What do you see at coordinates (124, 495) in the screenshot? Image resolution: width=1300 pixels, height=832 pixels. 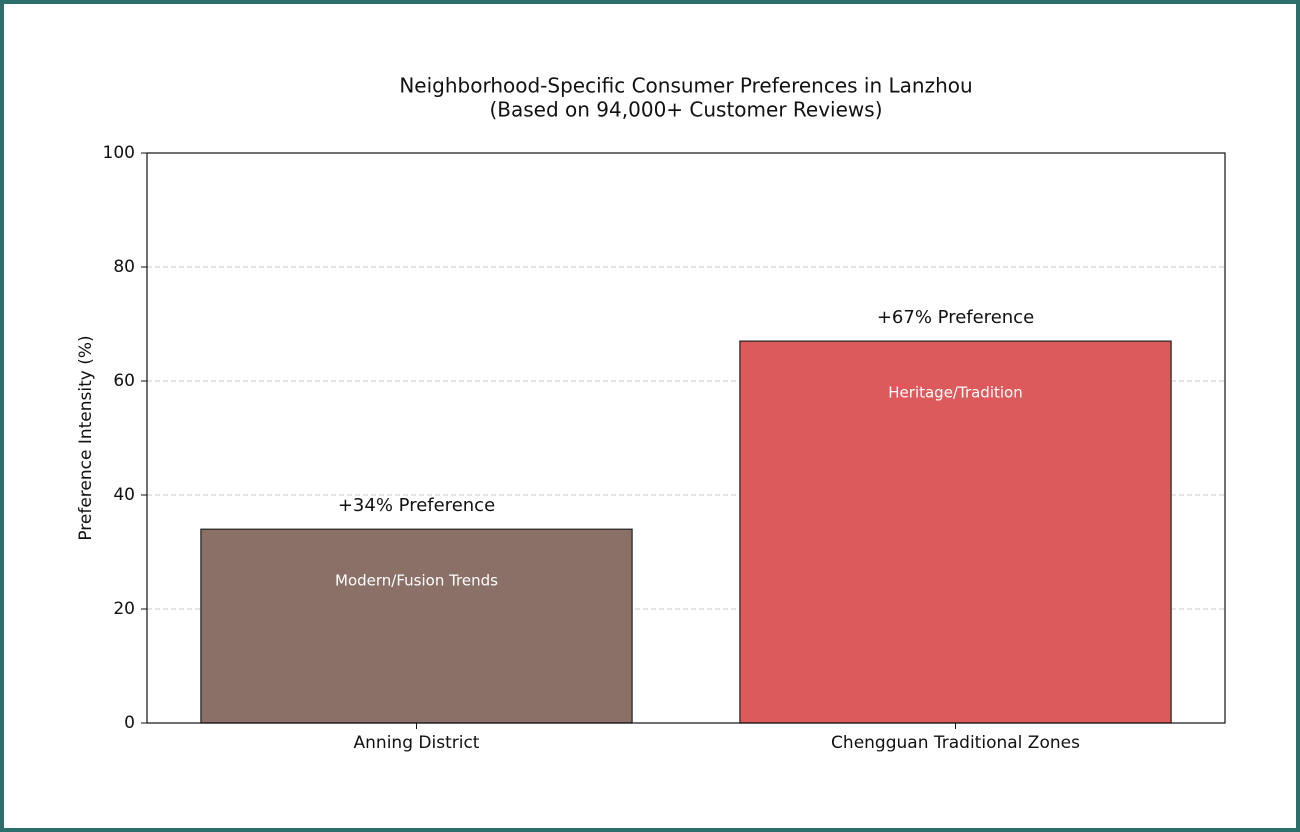 I see `y-tick-label: 40` at bounding box center [124, 495].